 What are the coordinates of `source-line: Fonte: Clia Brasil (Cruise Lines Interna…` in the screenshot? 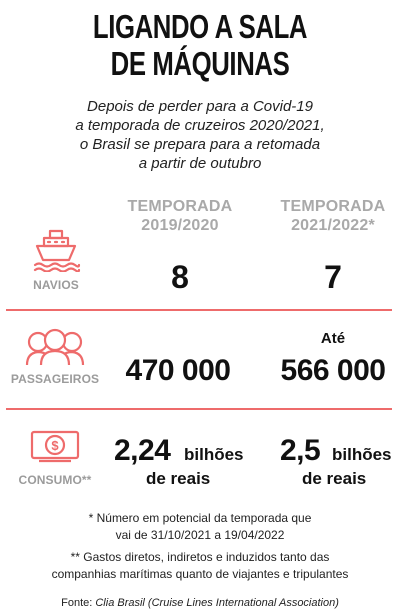 It's located at (200, 603).